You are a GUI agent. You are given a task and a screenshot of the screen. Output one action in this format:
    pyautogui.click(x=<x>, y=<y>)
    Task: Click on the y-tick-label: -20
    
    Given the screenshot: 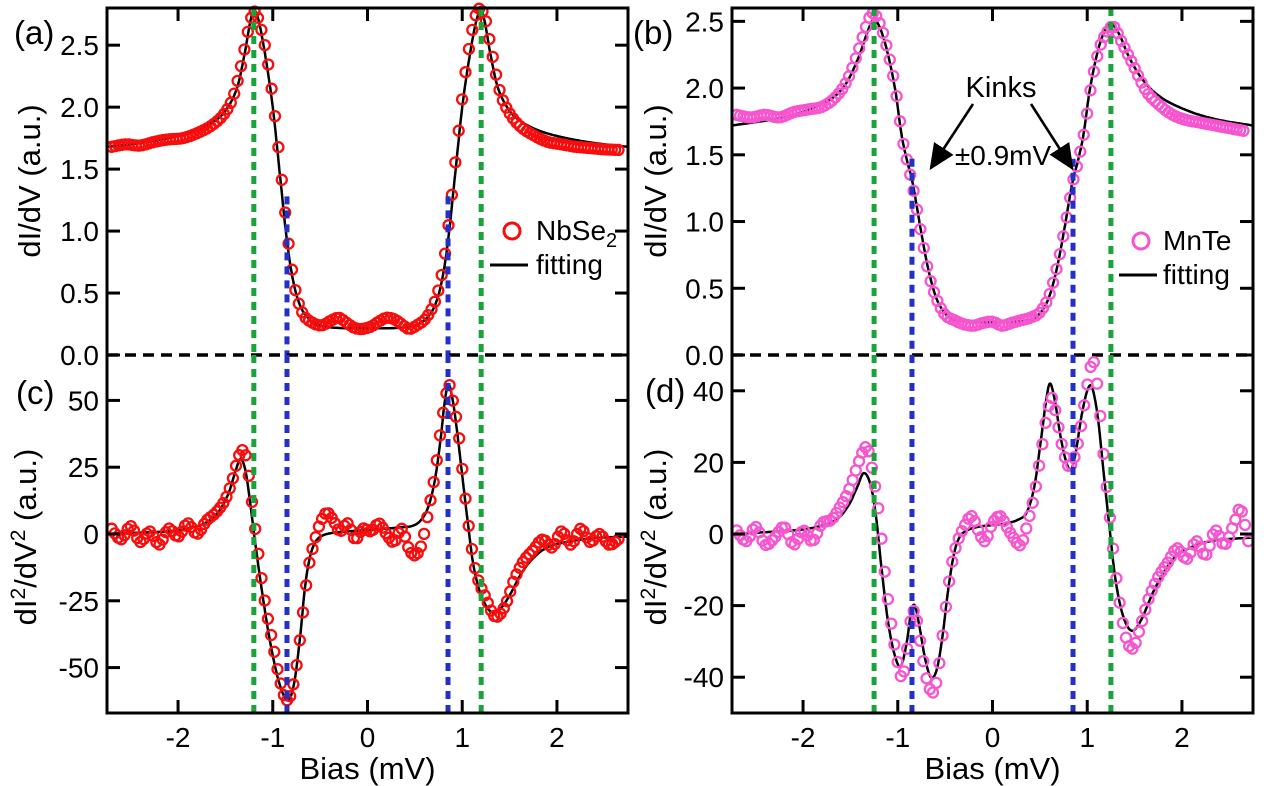 What is the action you would take?
    pyautogui.click(x=704, y=606)
    